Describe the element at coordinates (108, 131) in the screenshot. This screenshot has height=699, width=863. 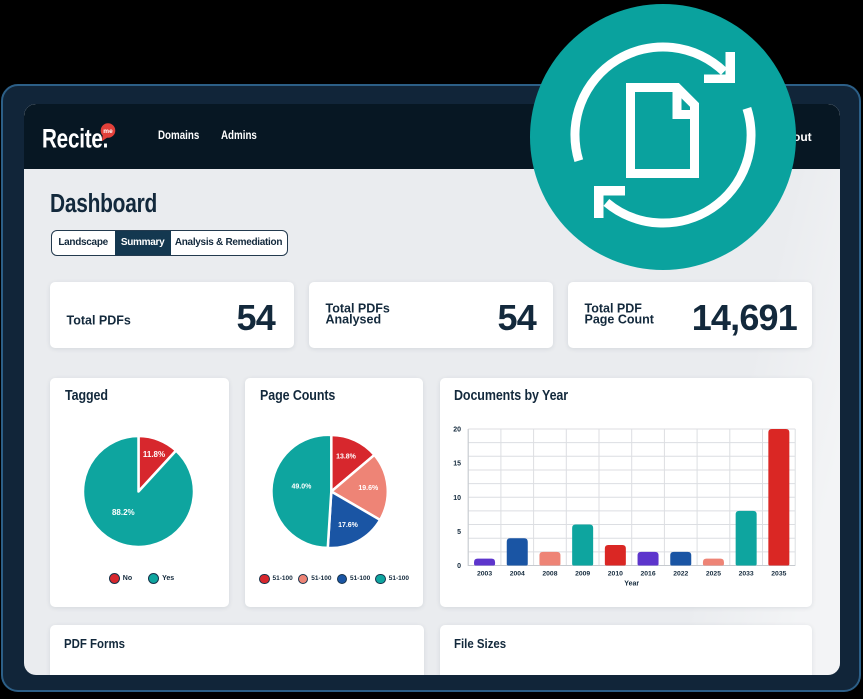
I see `svg-text: me` at that location.